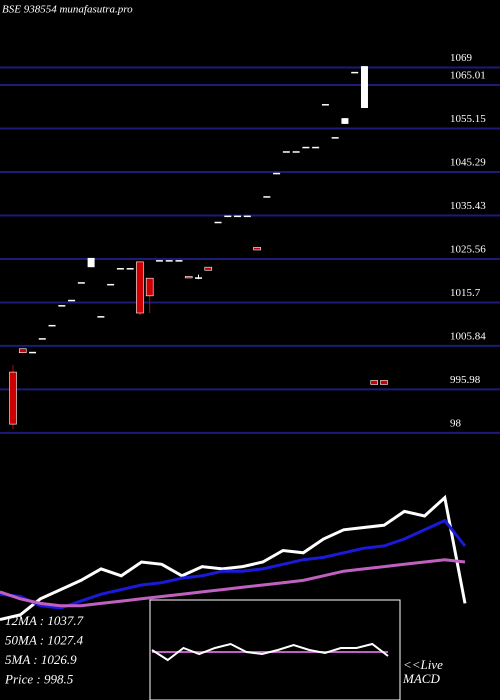 This screenshot has width=500, height=700. What do you see at coordinates (468, 336) in the screenshot?
I see `y-tick-label: 1005.84` at bounding box center [468, 336].